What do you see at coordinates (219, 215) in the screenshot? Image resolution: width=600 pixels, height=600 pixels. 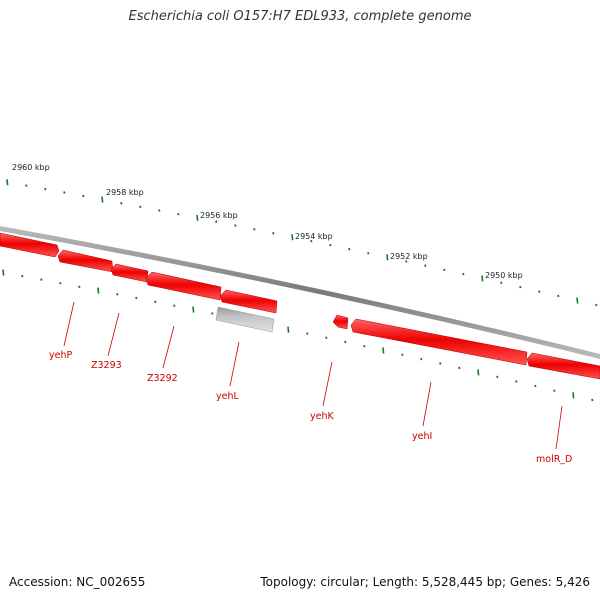 I see `scale-label: 2956 kbp` at bounding box center [219, 215].